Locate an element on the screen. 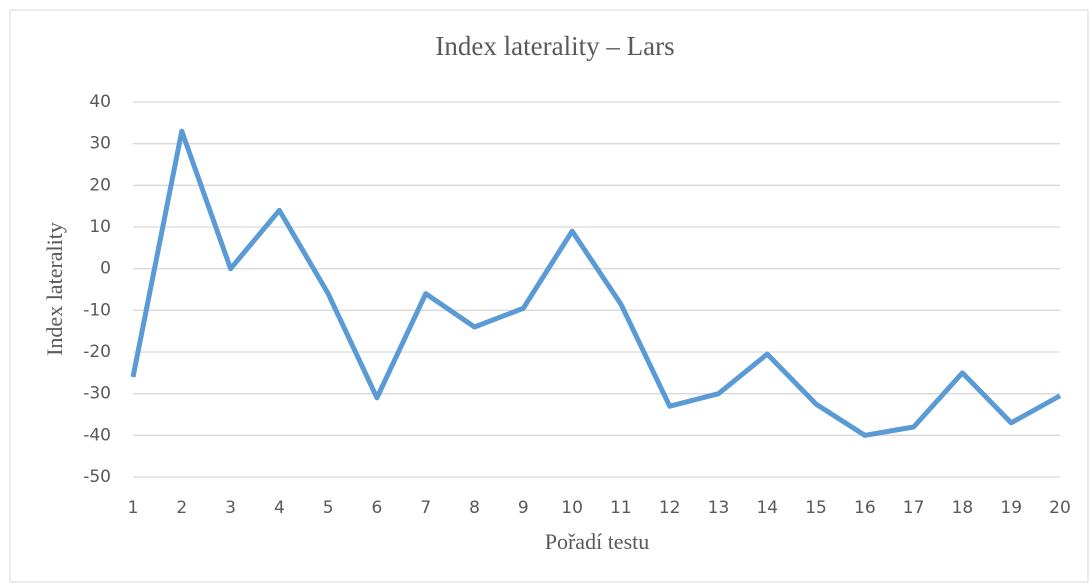 The width and height of the screenshot is (1091, 584). x-tick-label: 16 is located at coordinates (865, 508).